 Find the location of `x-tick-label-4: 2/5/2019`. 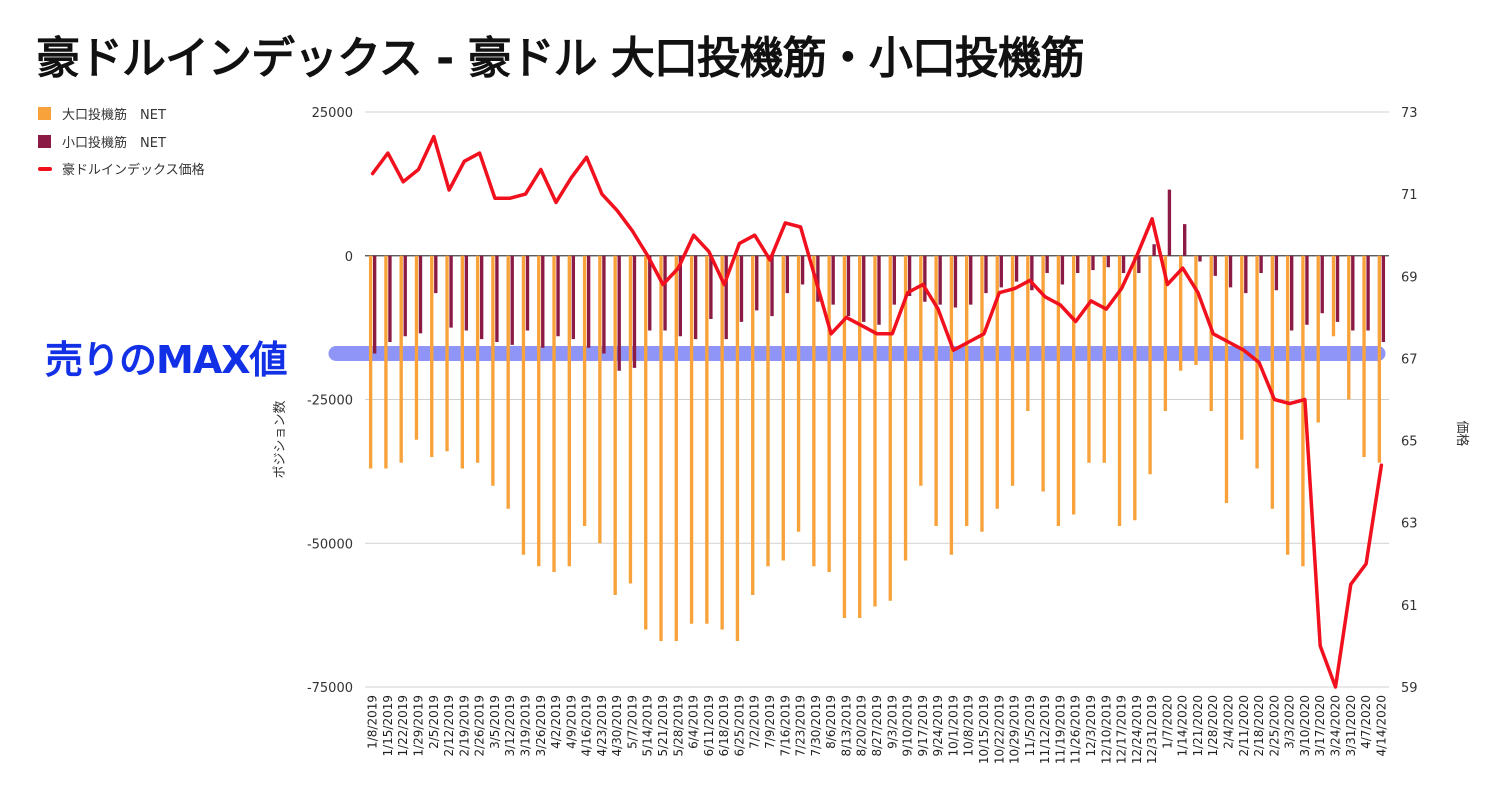

x-tick-label-4: 2/5/2019 is located at coordinates (434, 722).